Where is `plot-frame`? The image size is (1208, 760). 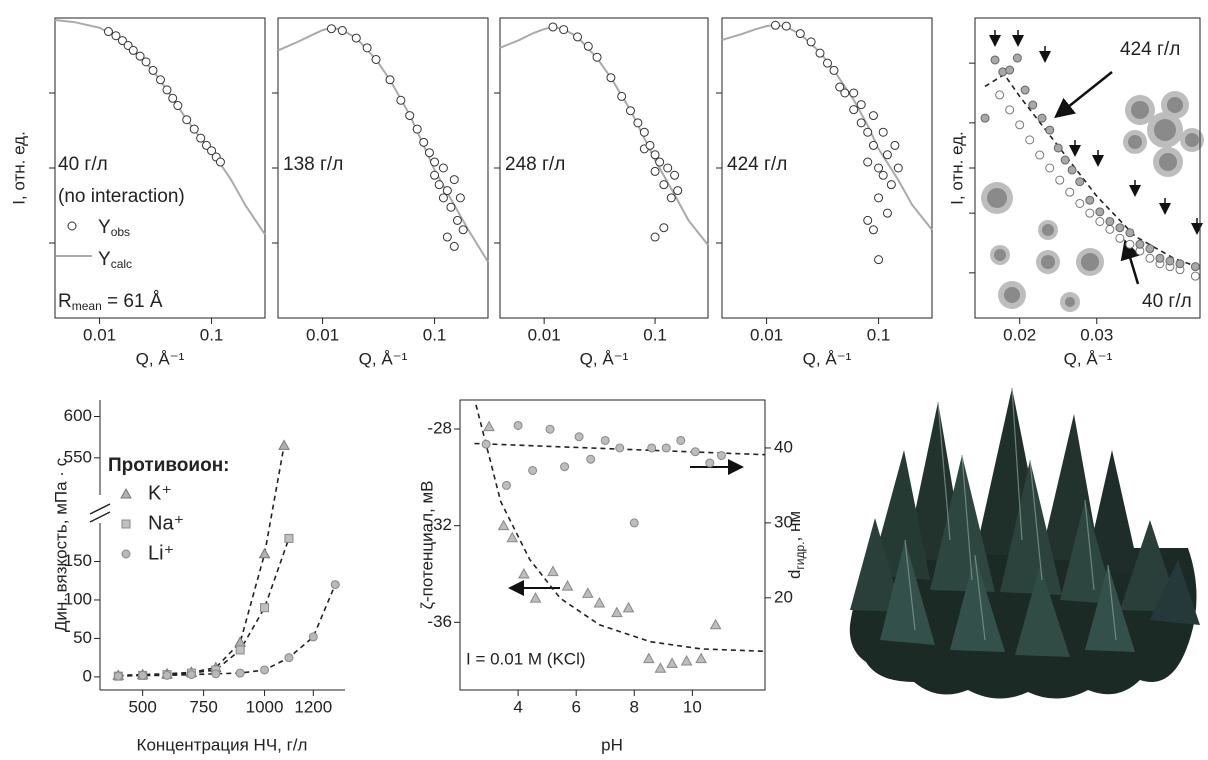 plot-frame is located at coordinates (612, 545).